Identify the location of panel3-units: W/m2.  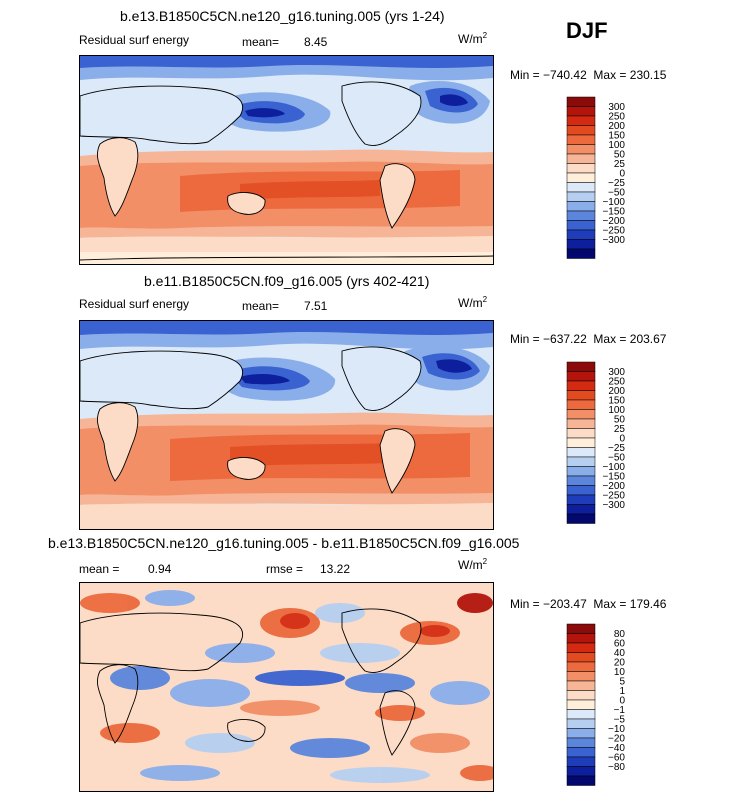
(472, 564).